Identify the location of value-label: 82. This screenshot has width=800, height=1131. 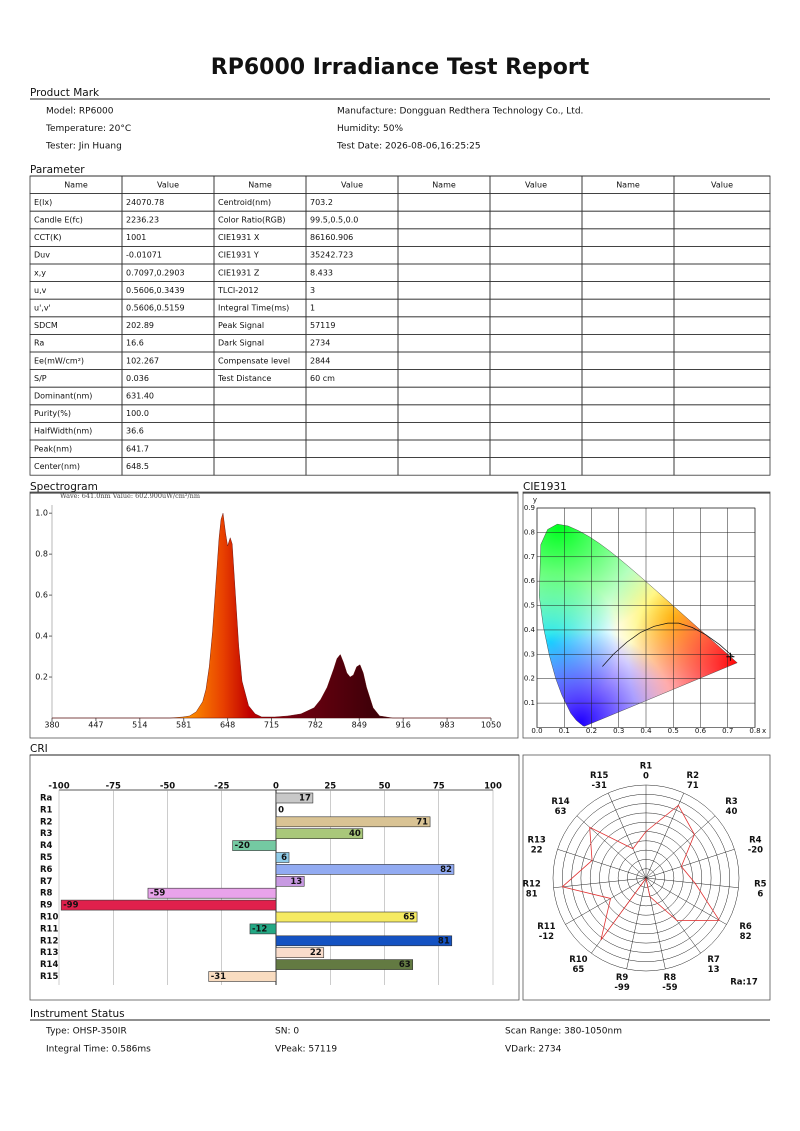
(446, 870).